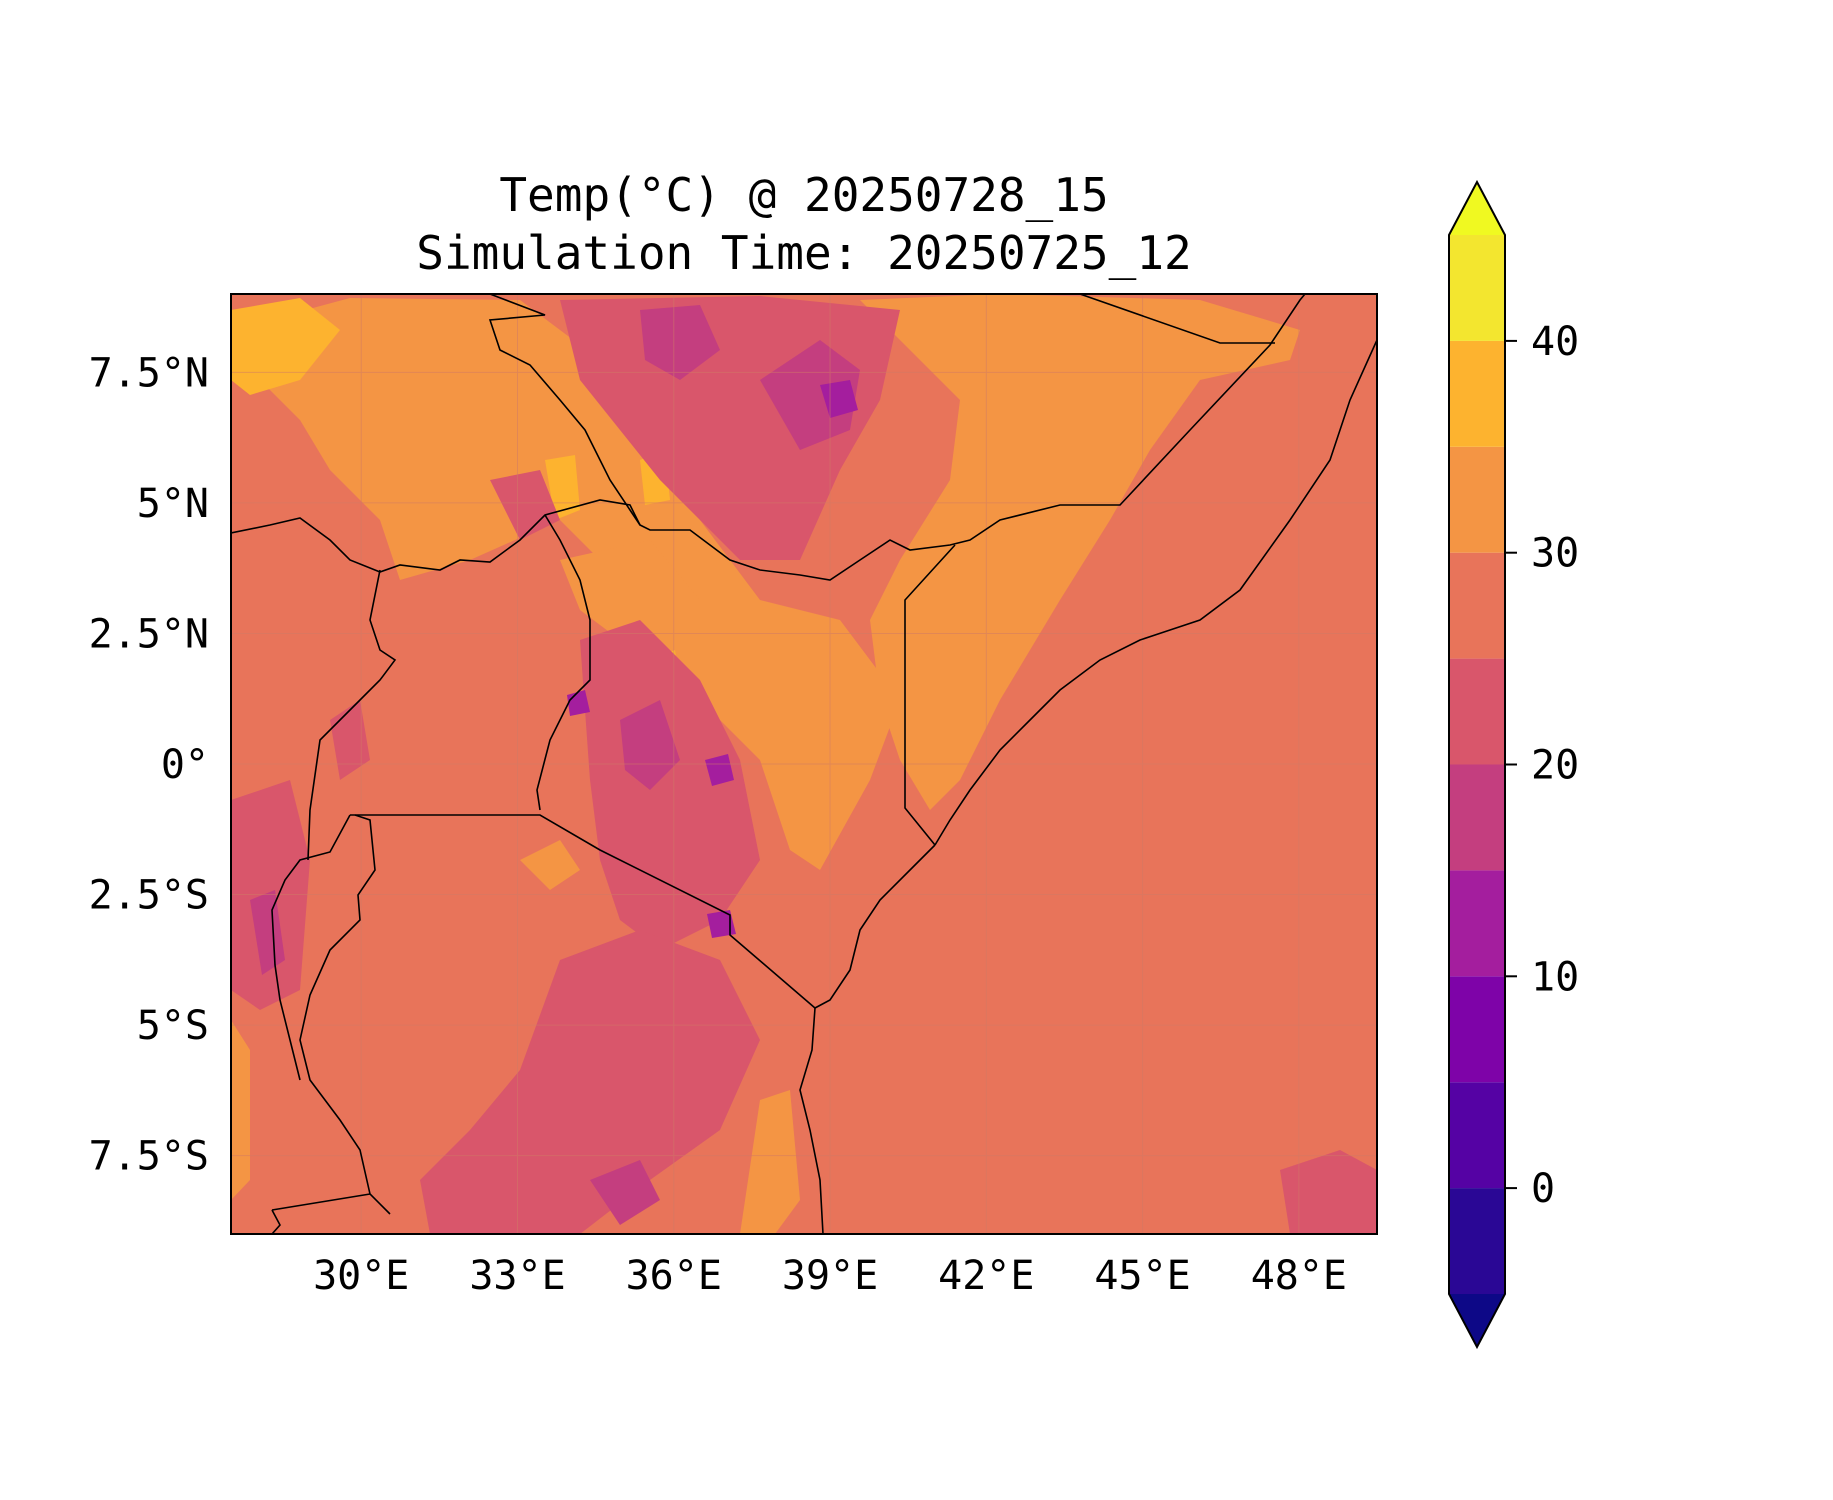 The image size is (1833, 1500). Describe the element at coordinates (149, 1157) in the screenshot. I see `lat-tick-label: 7.5°S` at that location.